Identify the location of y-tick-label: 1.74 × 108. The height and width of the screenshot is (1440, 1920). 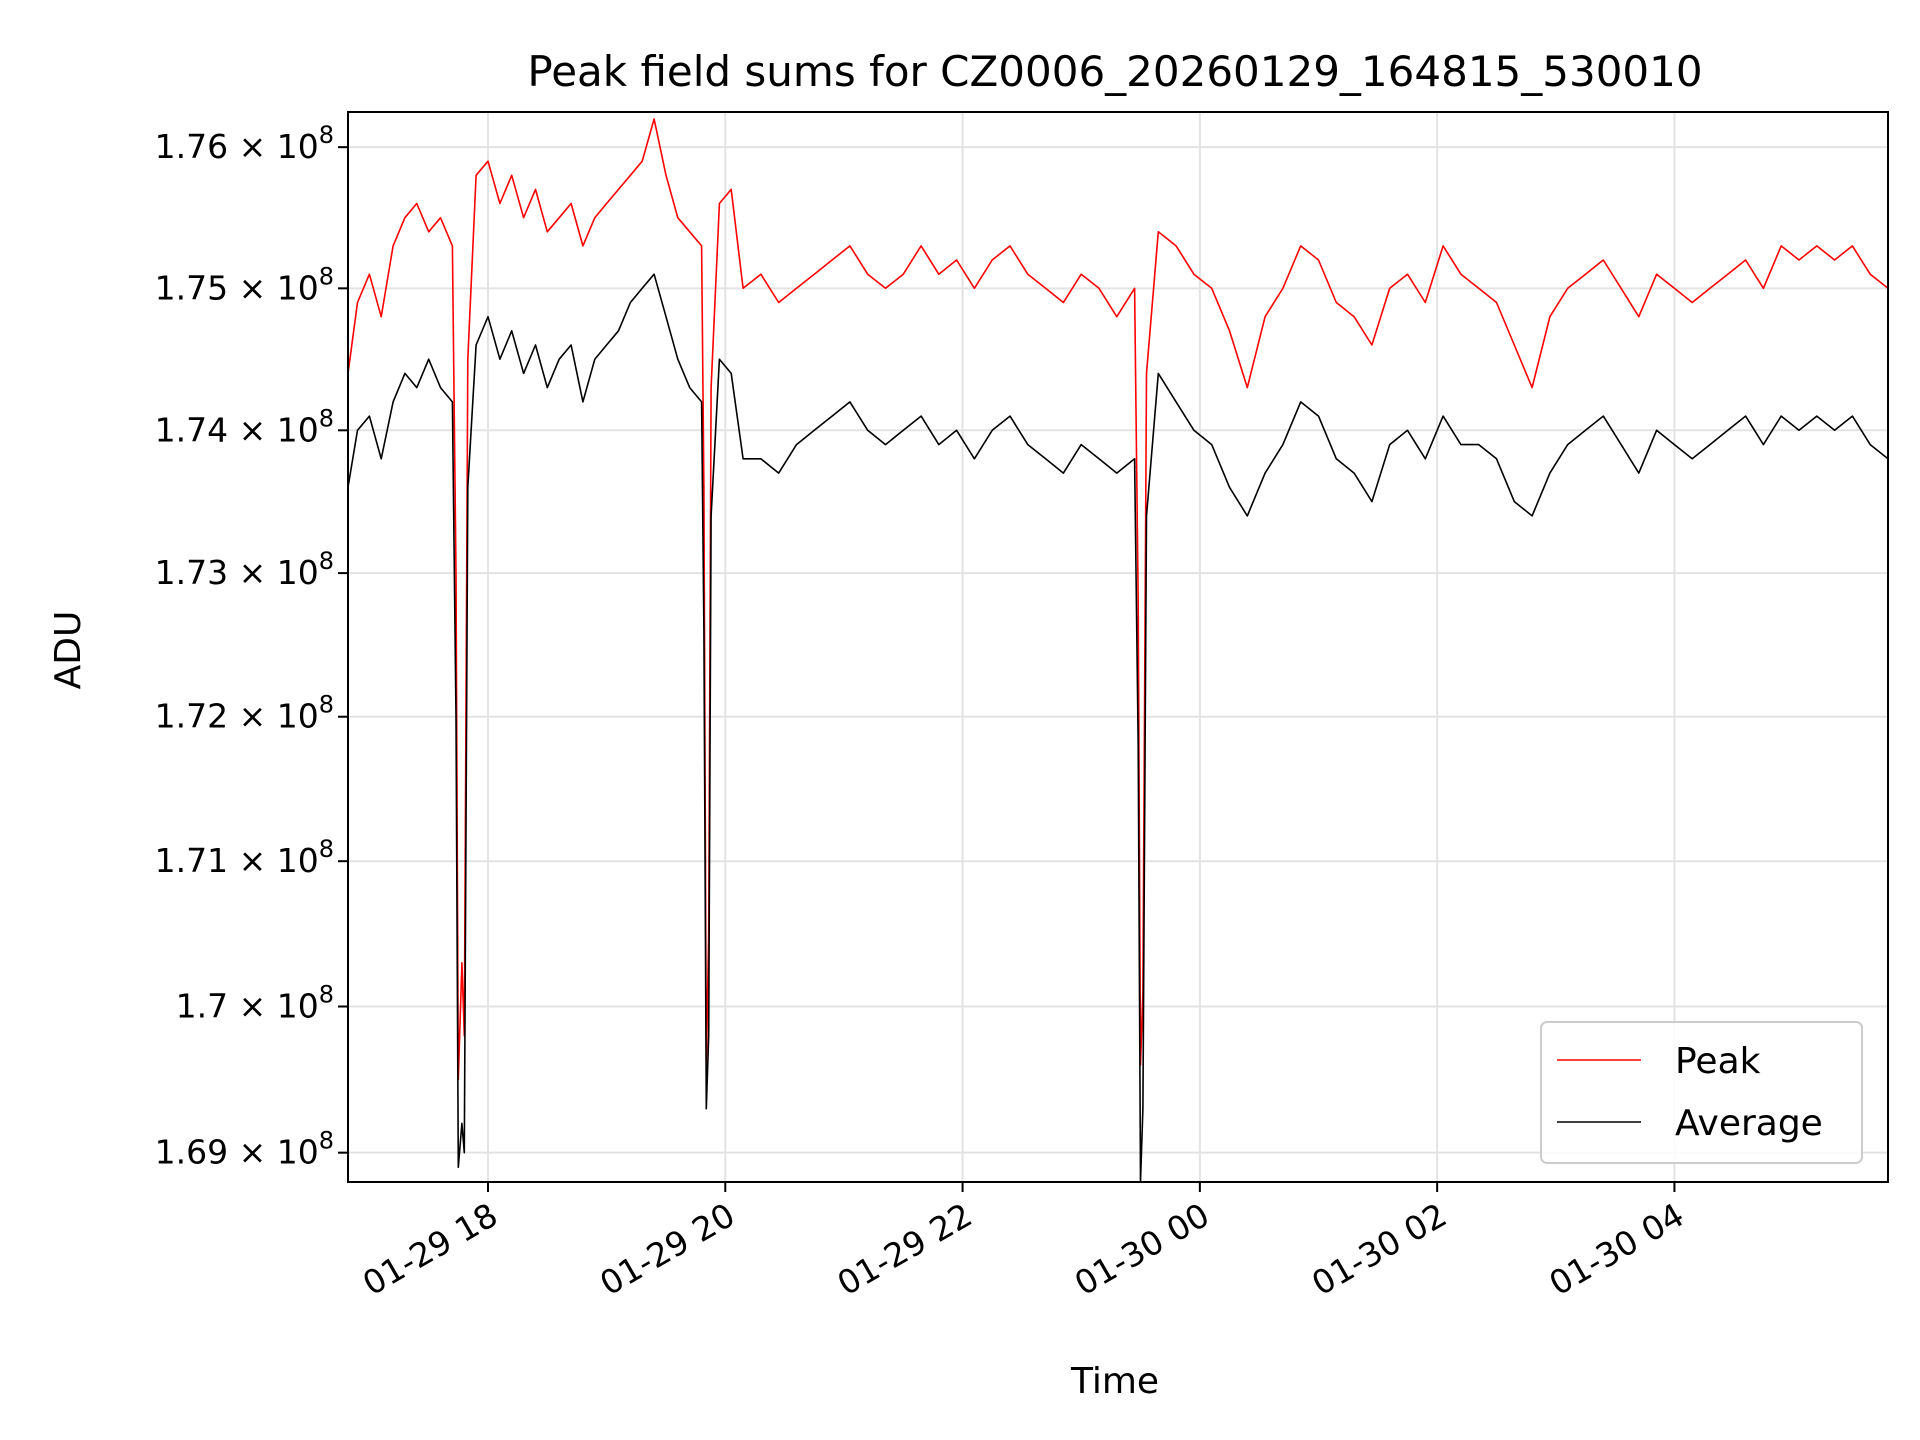
(244, 426).